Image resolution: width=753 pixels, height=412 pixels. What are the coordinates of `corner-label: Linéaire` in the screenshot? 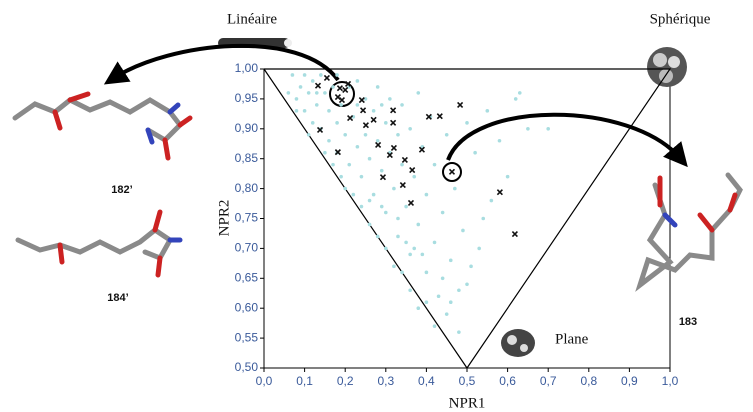 It's located at (252, 19).